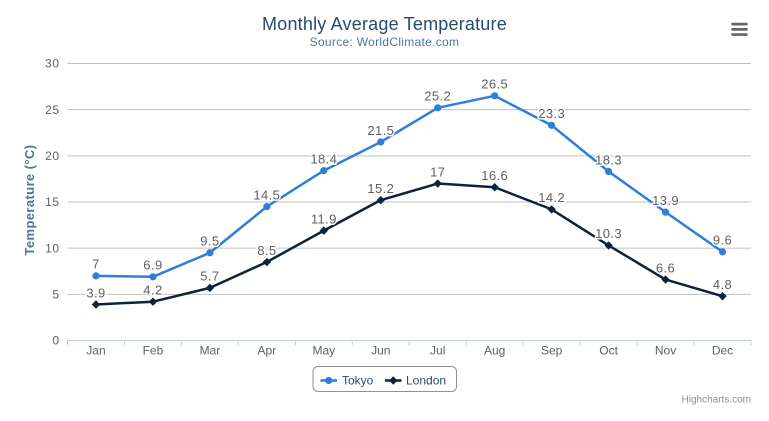 This screenshot has width=769, height=421. What do you see at coordinates (266, 194) in the screenshot?
I see `svg-text: 14.5` at bounding box center [266, 194].